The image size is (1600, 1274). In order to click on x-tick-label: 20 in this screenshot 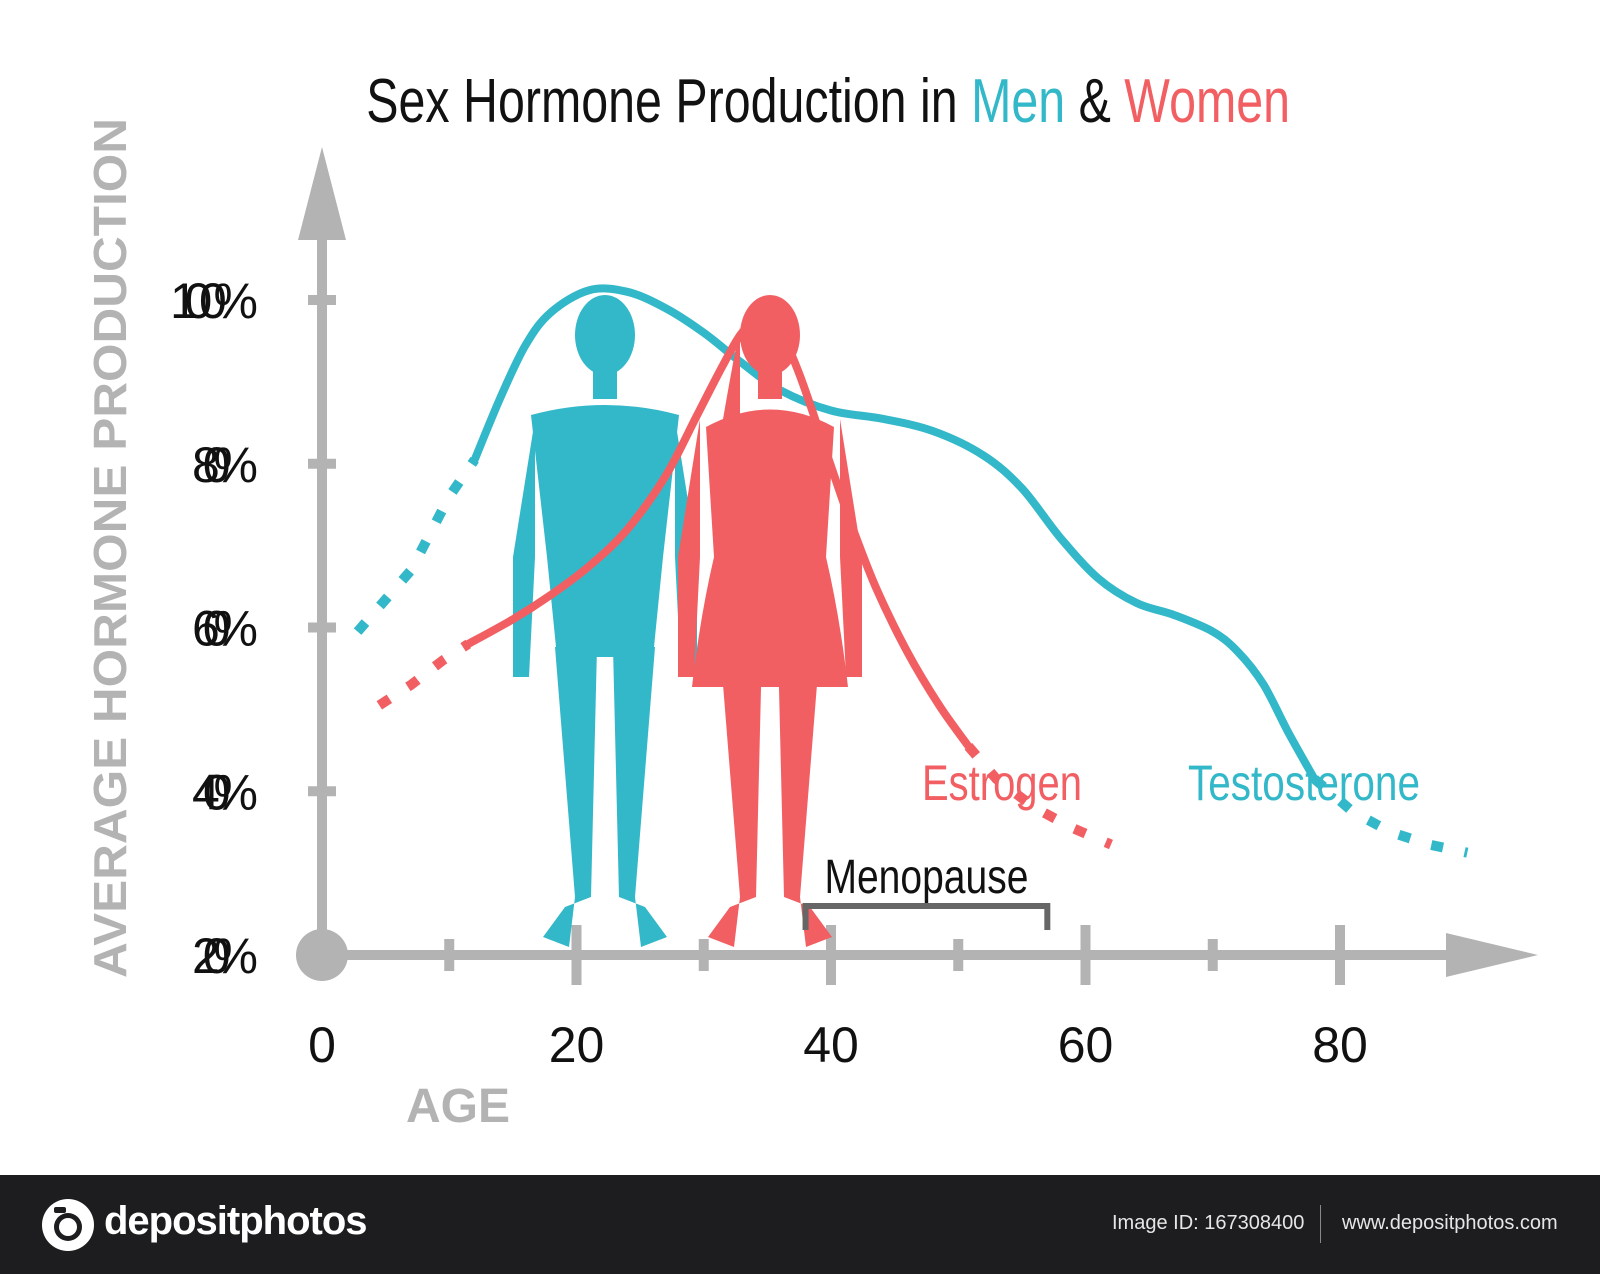, I will do `click(577, 1045)`.